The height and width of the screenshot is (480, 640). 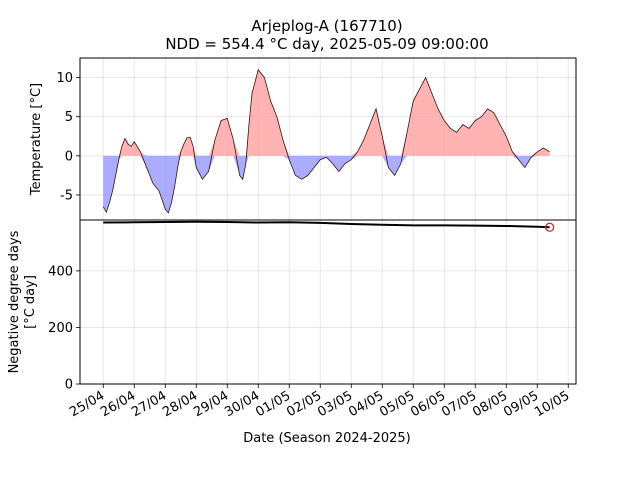 I want to click on y-tick-label: 10, so click(x=64, y=78).